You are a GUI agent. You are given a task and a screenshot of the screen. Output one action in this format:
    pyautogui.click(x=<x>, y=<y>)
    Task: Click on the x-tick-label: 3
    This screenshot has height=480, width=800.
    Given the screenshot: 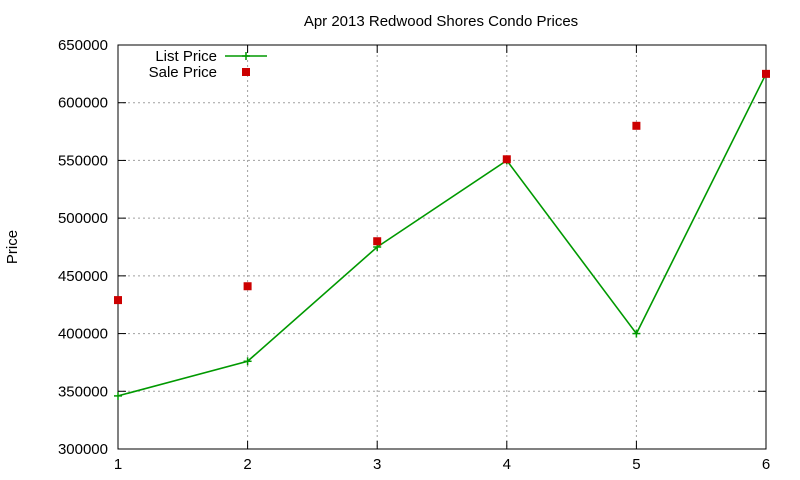 What is the action you would take?
    pyautogui.click(x=377, y=464)
    